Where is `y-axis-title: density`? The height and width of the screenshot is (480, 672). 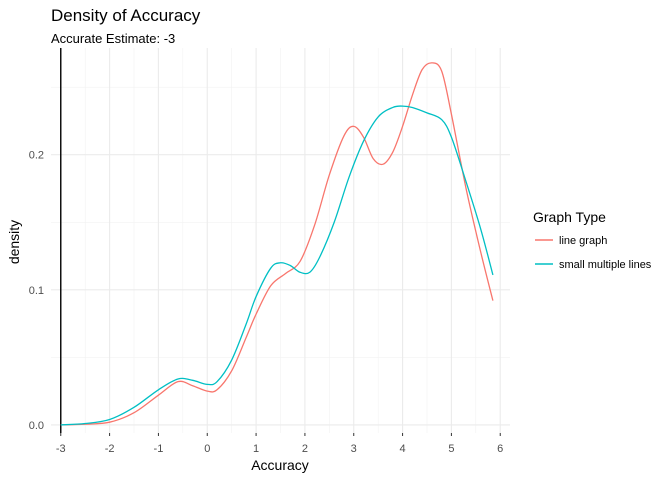
y-axis-title: density is located at coordinates (14, 242).